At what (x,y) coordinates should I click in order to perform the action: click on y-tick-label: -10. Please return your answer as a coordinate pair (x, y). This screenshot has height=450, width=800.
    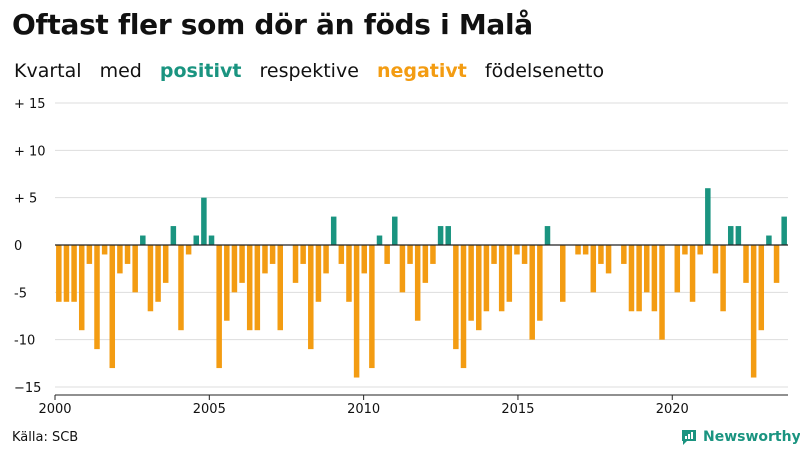
    Looking at the image, I should click on (24, 341).